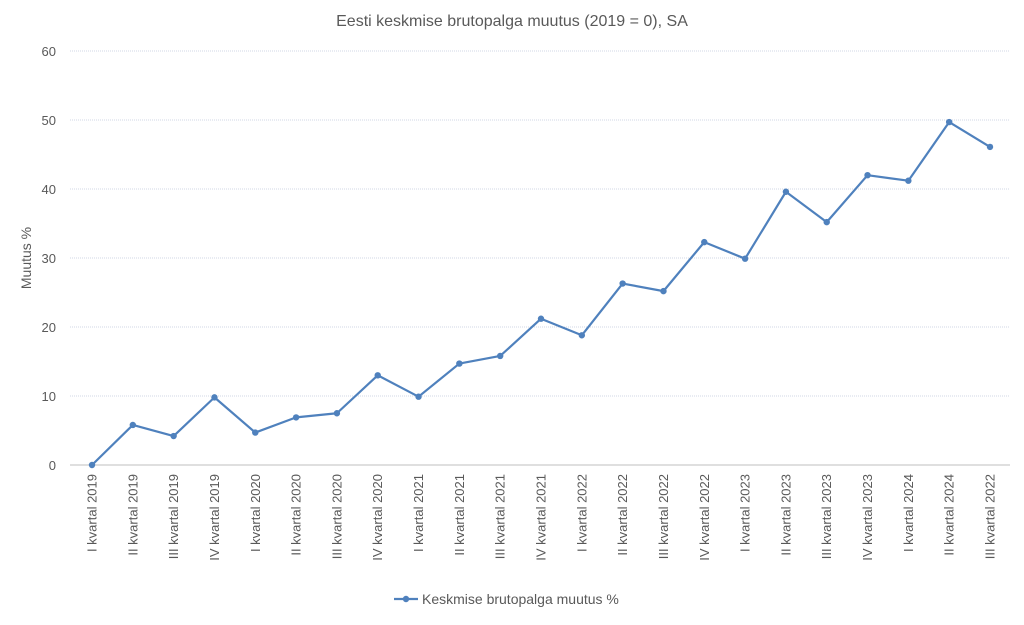 The width and height of the screenshot is (1024, 625). I want to click on y-axis-label: Muutus %, so click(26, 258).